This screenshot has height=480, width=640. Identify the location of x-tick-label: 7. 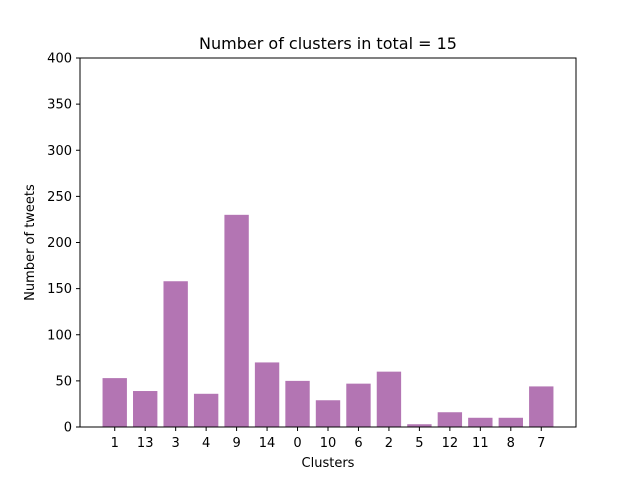
(541, 443).